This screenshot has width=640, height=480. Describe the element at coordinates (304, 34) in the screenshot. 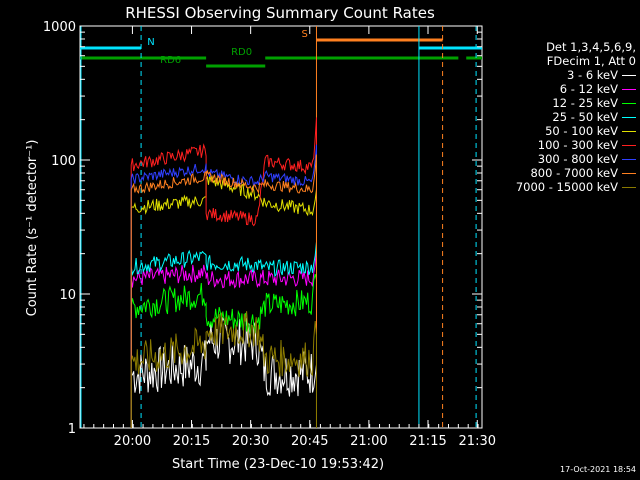

I see `flag-label-s: S` at that location.